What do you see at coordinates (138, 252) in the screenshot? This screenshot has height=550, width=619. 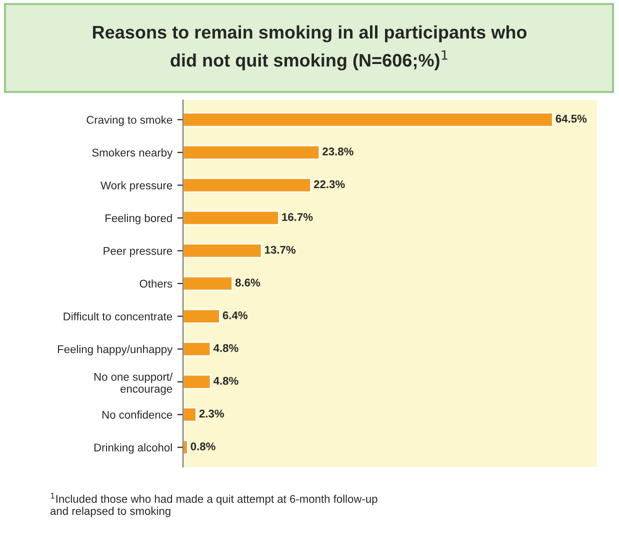 I see `y-tick-label: Peer pressure` at bounding box center [138, 252].